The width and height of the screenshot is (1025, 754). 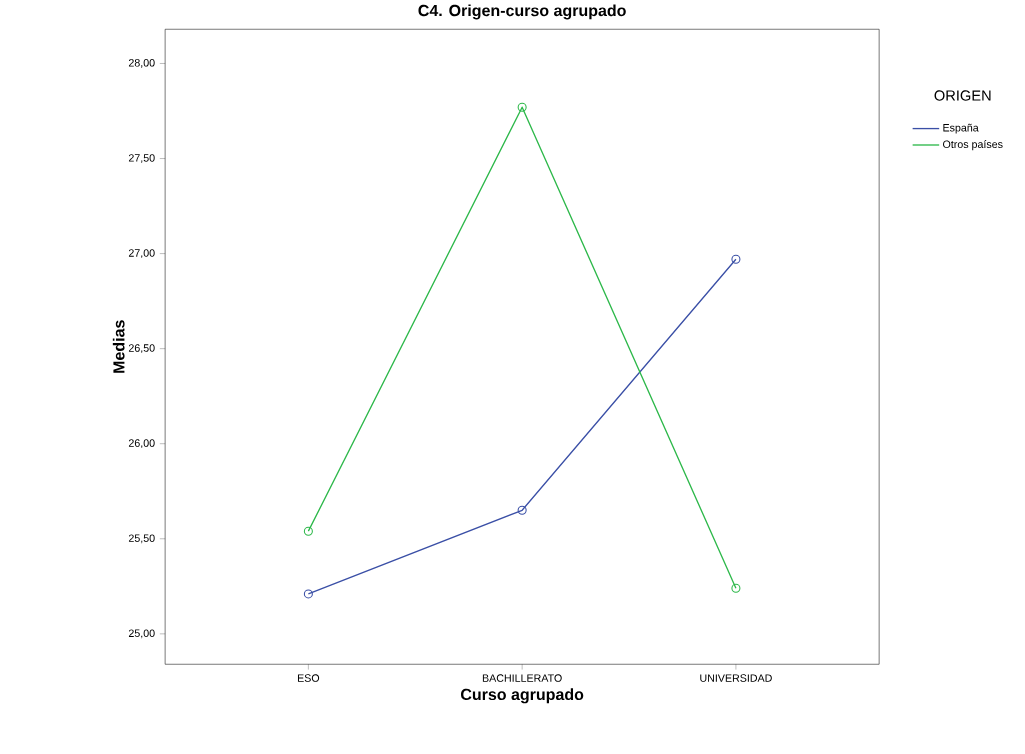 What do you see at coordinates (141, 253) in the screenshot?
I see `y-tick-label: 27,00` at bounding box center [141, 253].